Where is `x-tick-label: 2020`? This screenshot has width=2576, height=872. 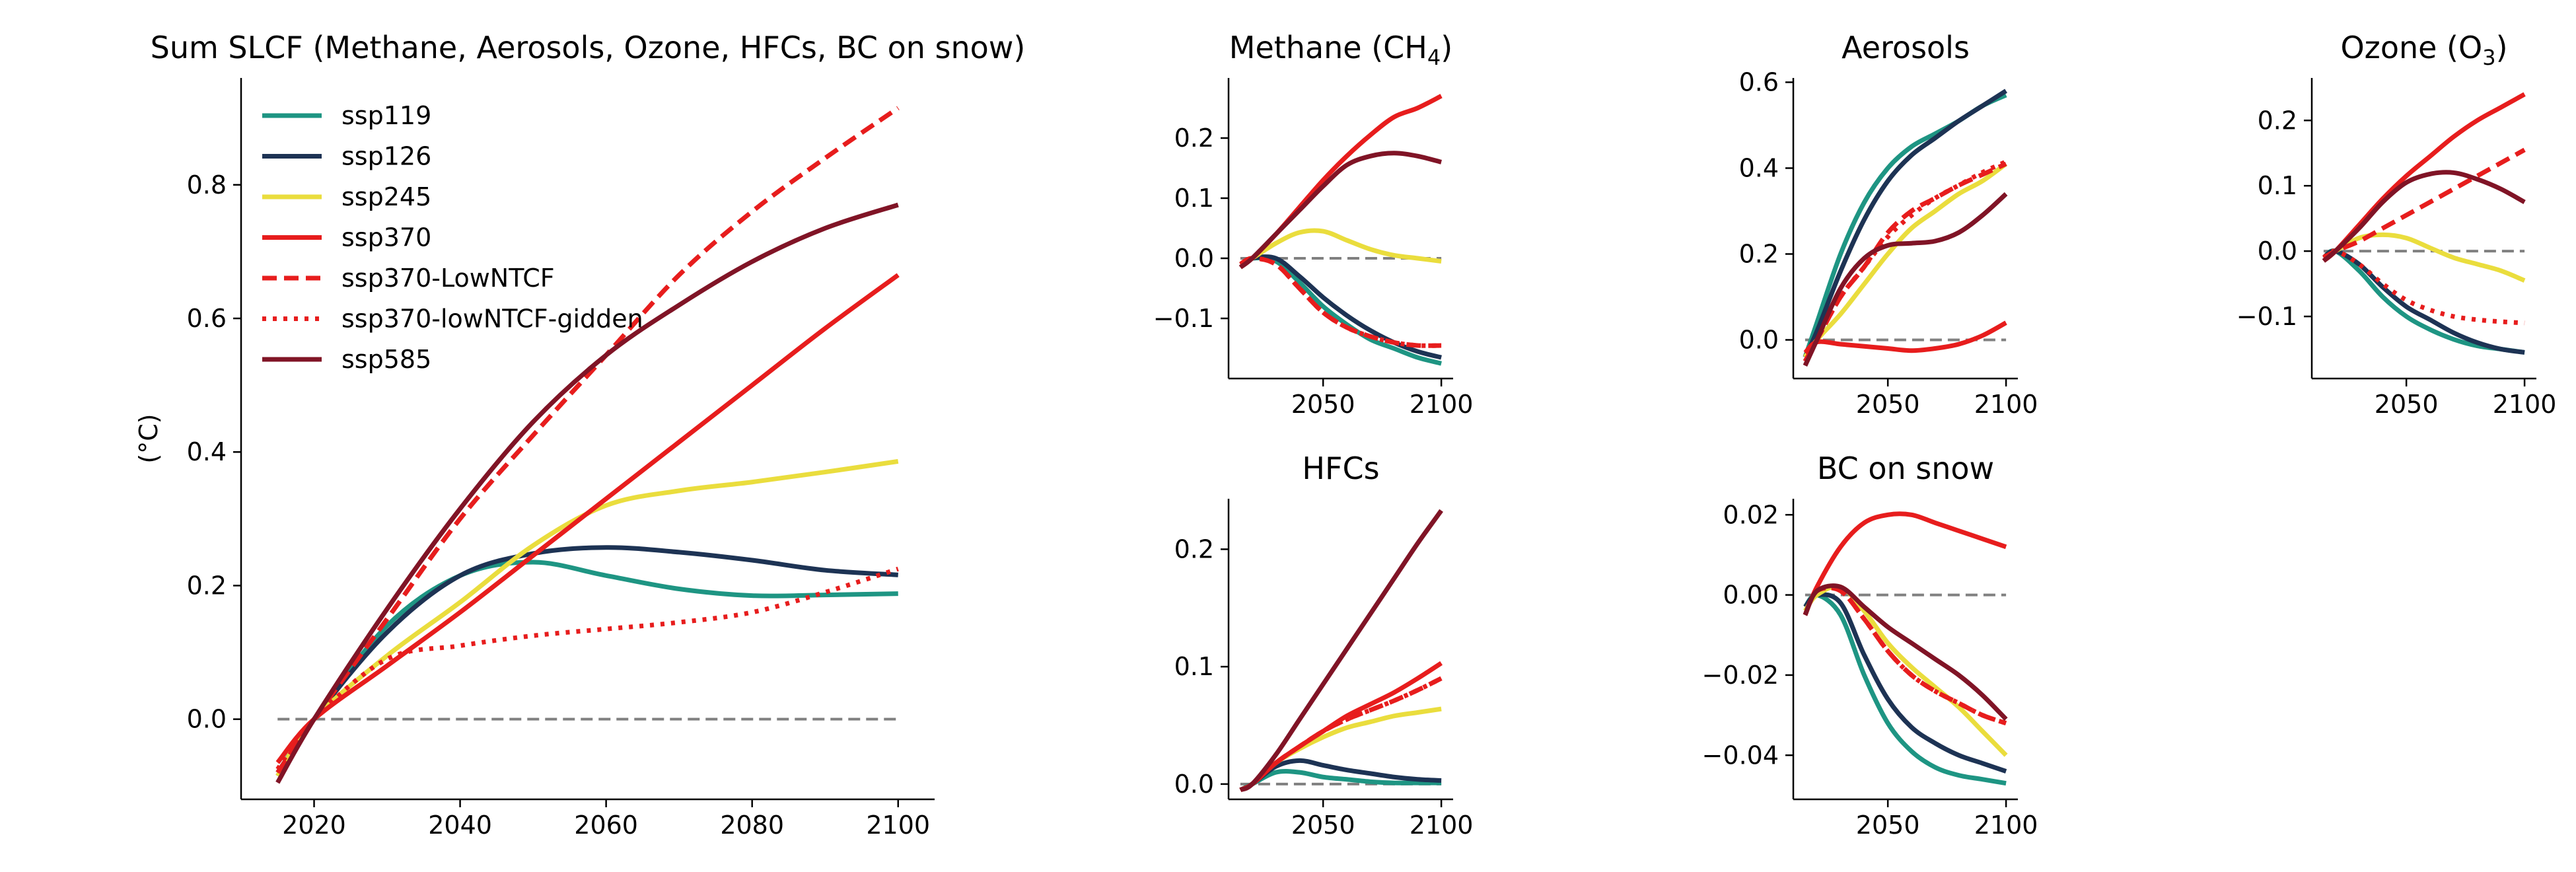 x-tick-label: 2020 is located at coordinates (314, 825).